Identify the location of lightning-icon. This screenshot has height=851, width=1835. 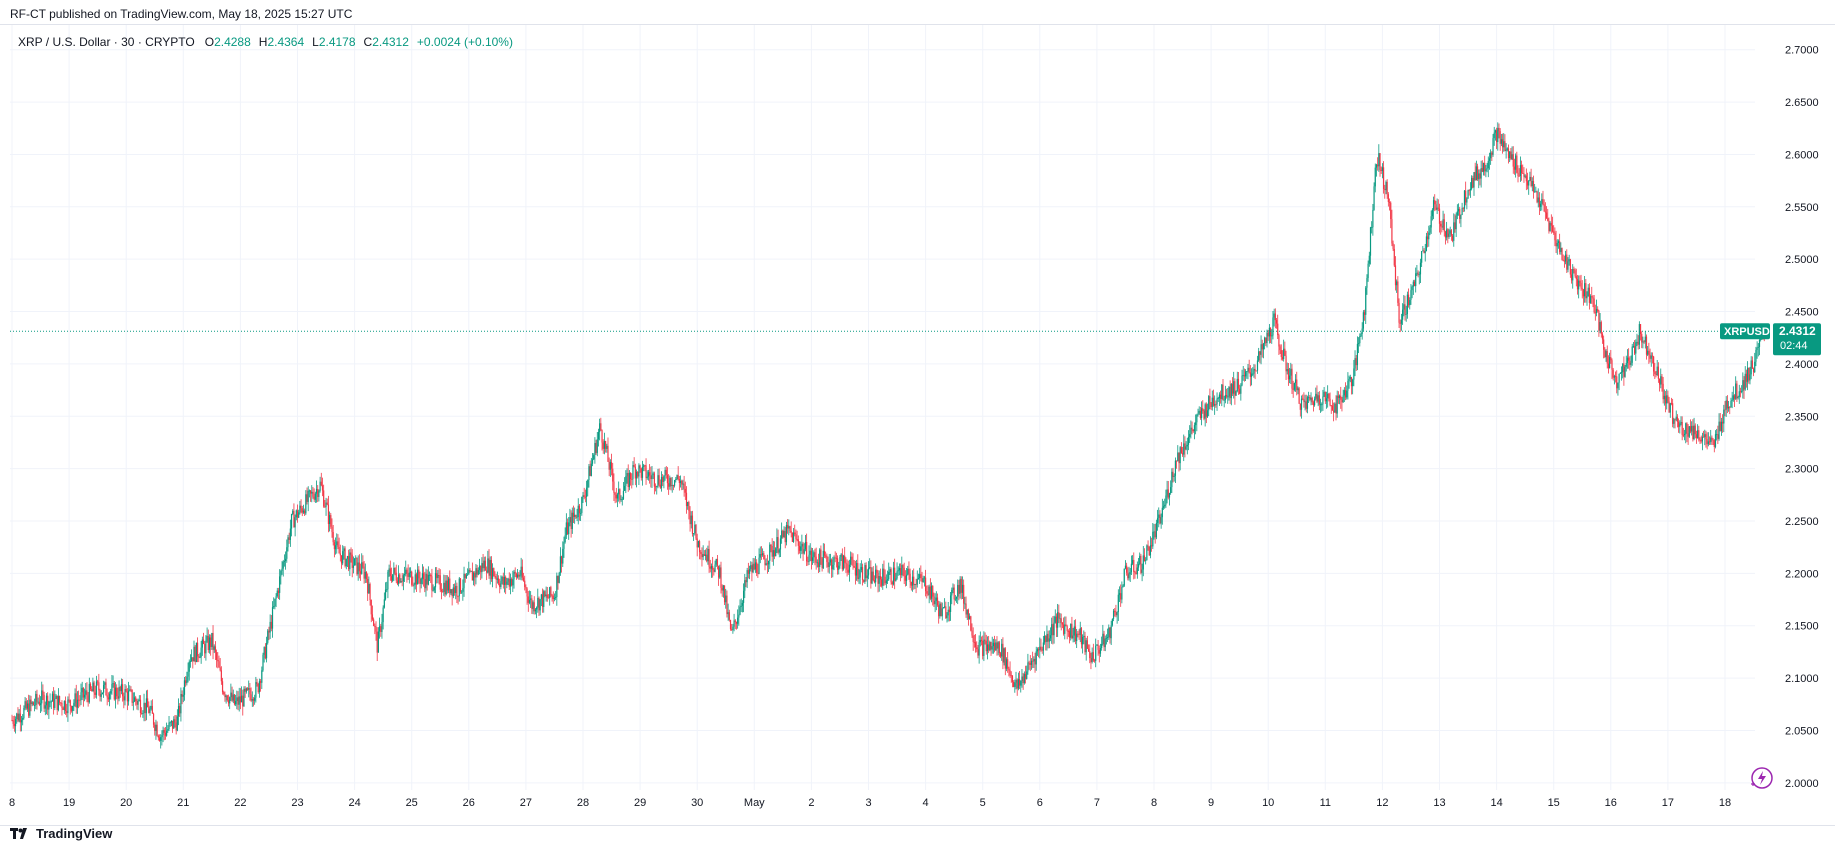
(1762, 780).